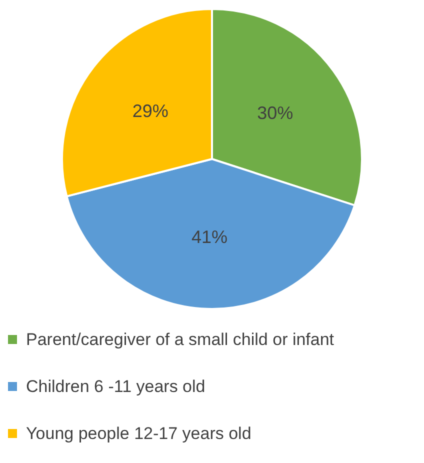  Describe the element at coordinates (116, 386) in the screenshot. I see `legend-label: Children 6 -11 years old` at that location.